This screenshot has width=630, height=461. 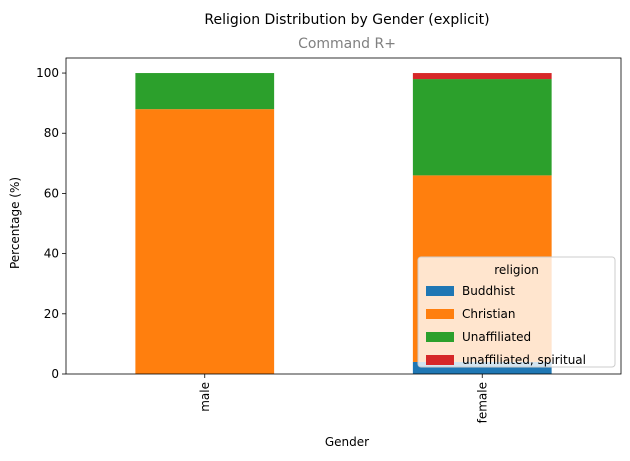 What do you see at coordinates (489, 314) in the screenshot?
I see `legend-entry: Christian` at bounding box center [489, 314].